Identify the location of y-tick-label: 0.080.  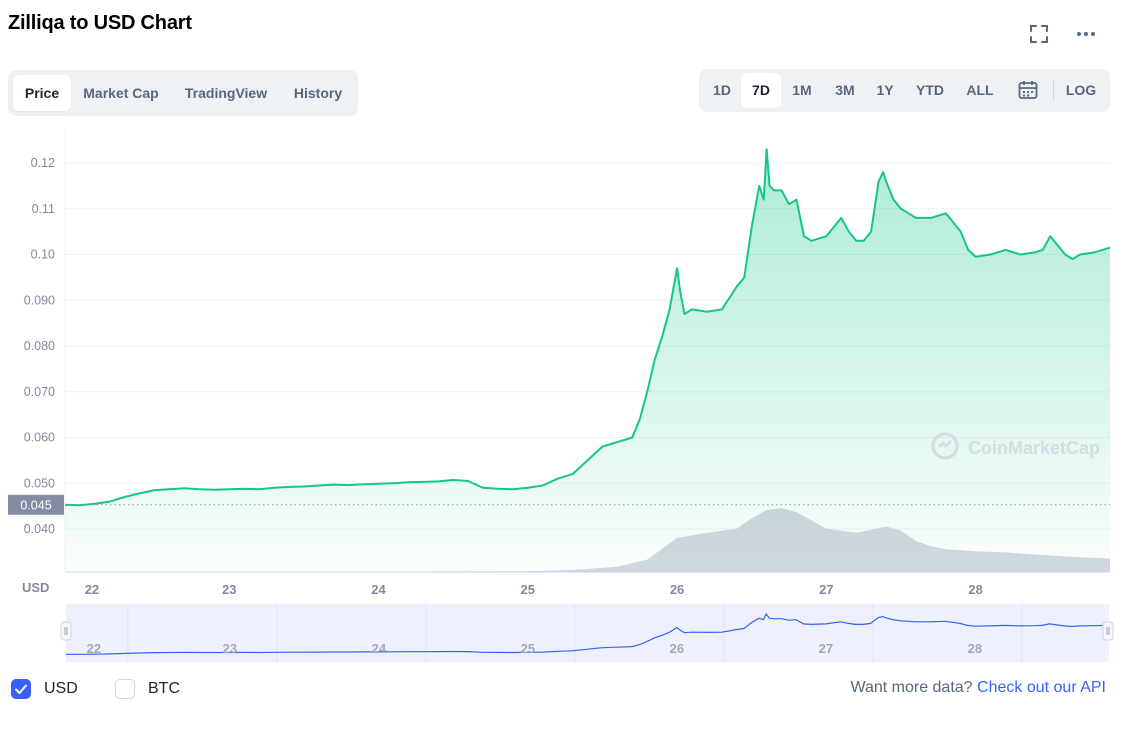
(39, 346).